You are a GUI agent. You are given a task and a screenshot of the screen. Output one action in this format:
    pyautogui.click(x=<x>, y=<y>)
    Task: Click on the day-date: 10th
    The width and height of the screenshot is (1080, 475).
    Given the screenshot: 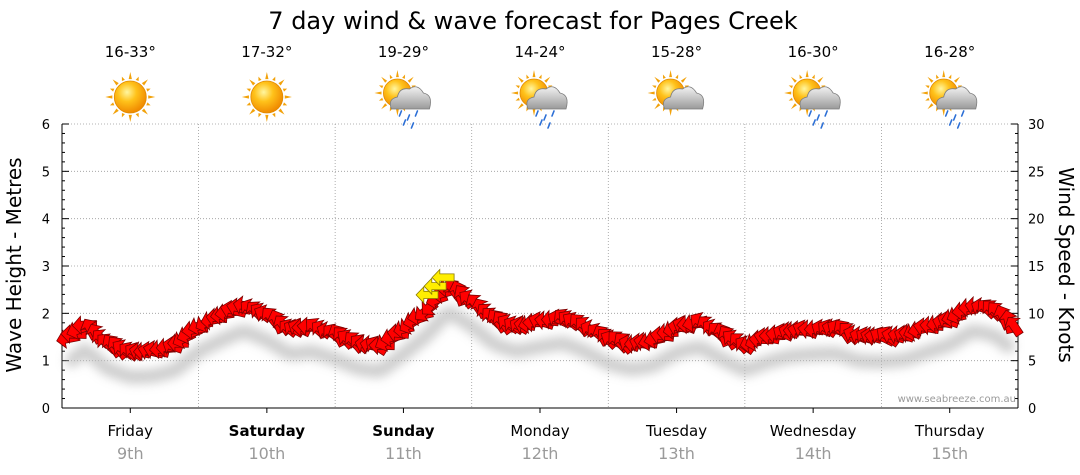 What is the action you would take?
    pyautogui.click(x=266, y=453)
    